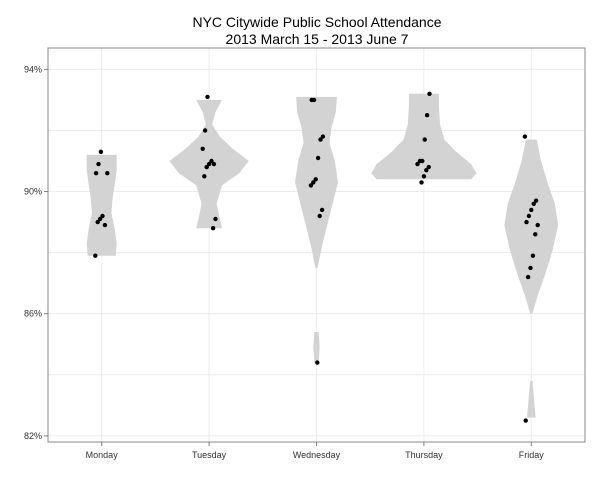  What do you see at coordinates (316, 22) in the screenshot?
I see `chart-title: NYC Citywide Public School Attendance` at bounding box center [316, 22].